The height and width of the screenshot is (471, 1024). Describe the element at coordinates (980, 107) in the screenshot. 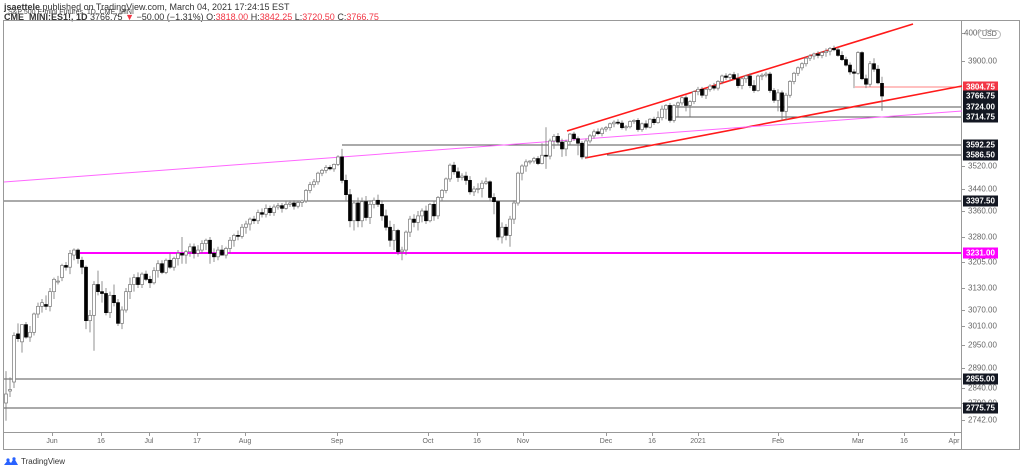

I see `price-level-tag: 3724.00` at that location.